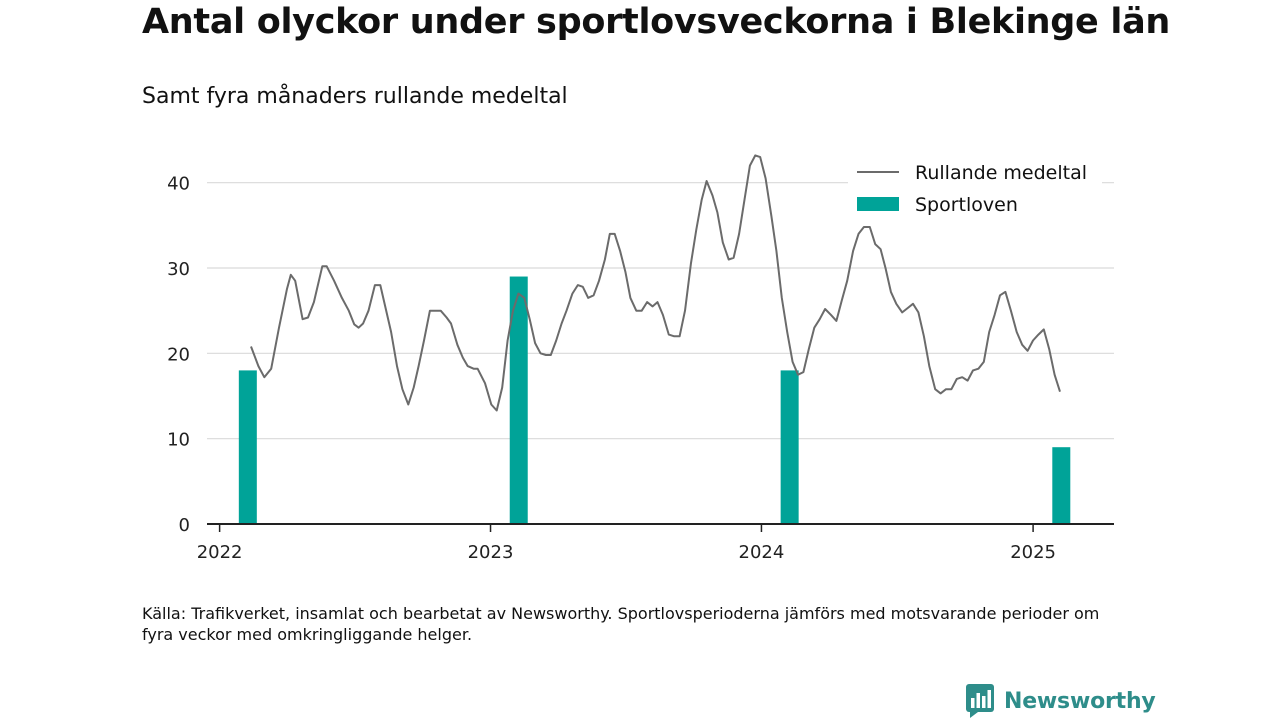 The image size is (1280, 720). I want to click on y-tick-label: 30, so click(178, 269).